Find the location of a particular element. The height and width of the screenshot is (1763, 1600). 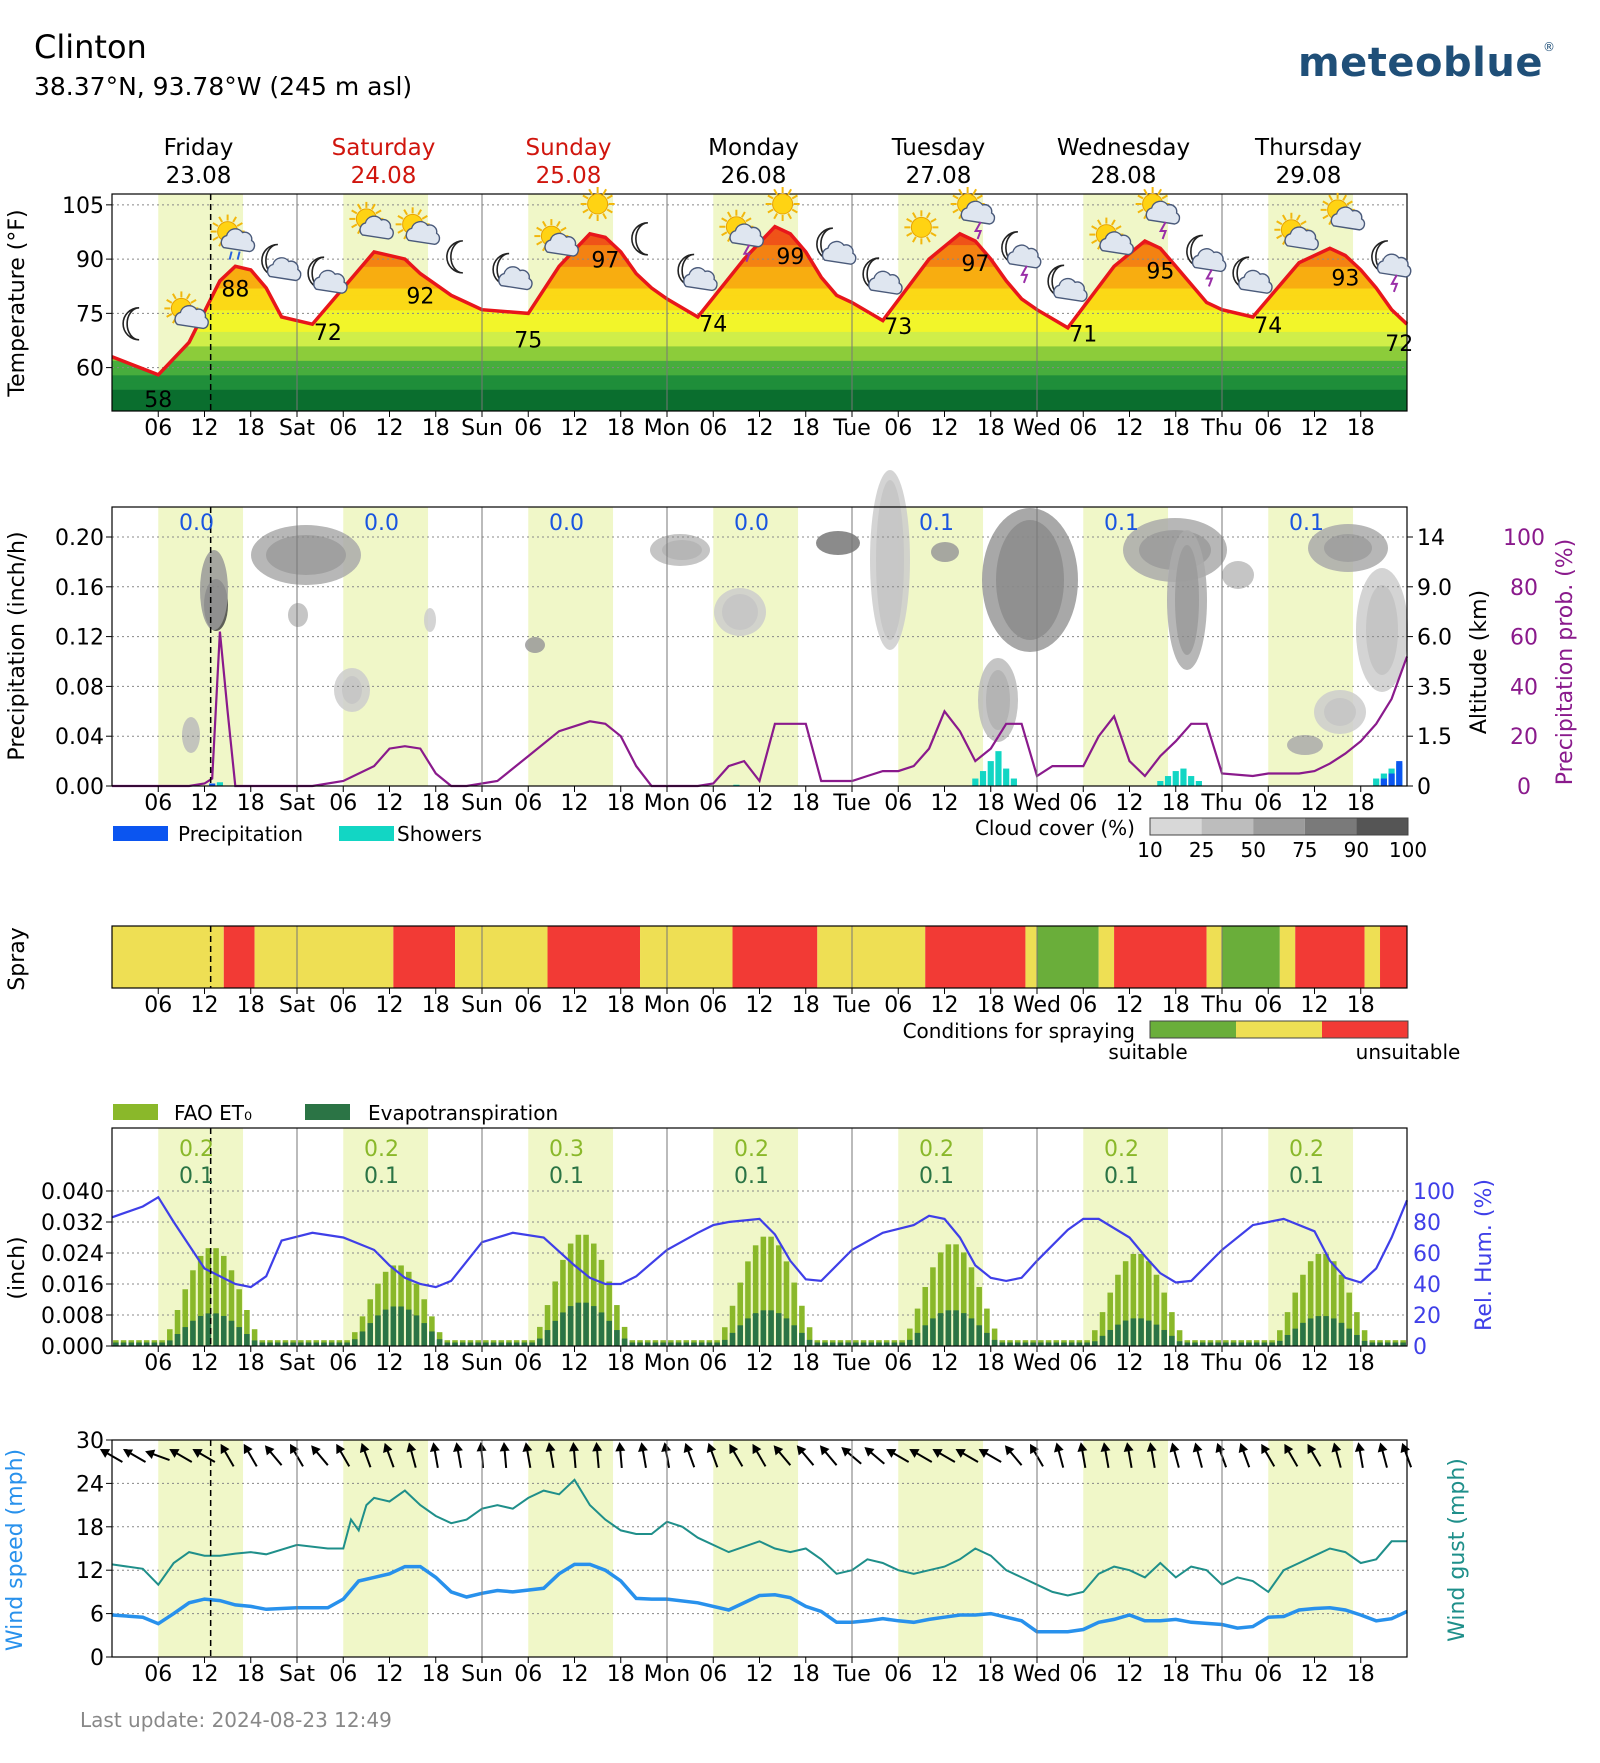

x-tick-label: Mon is located at coordinates (667, 1363).